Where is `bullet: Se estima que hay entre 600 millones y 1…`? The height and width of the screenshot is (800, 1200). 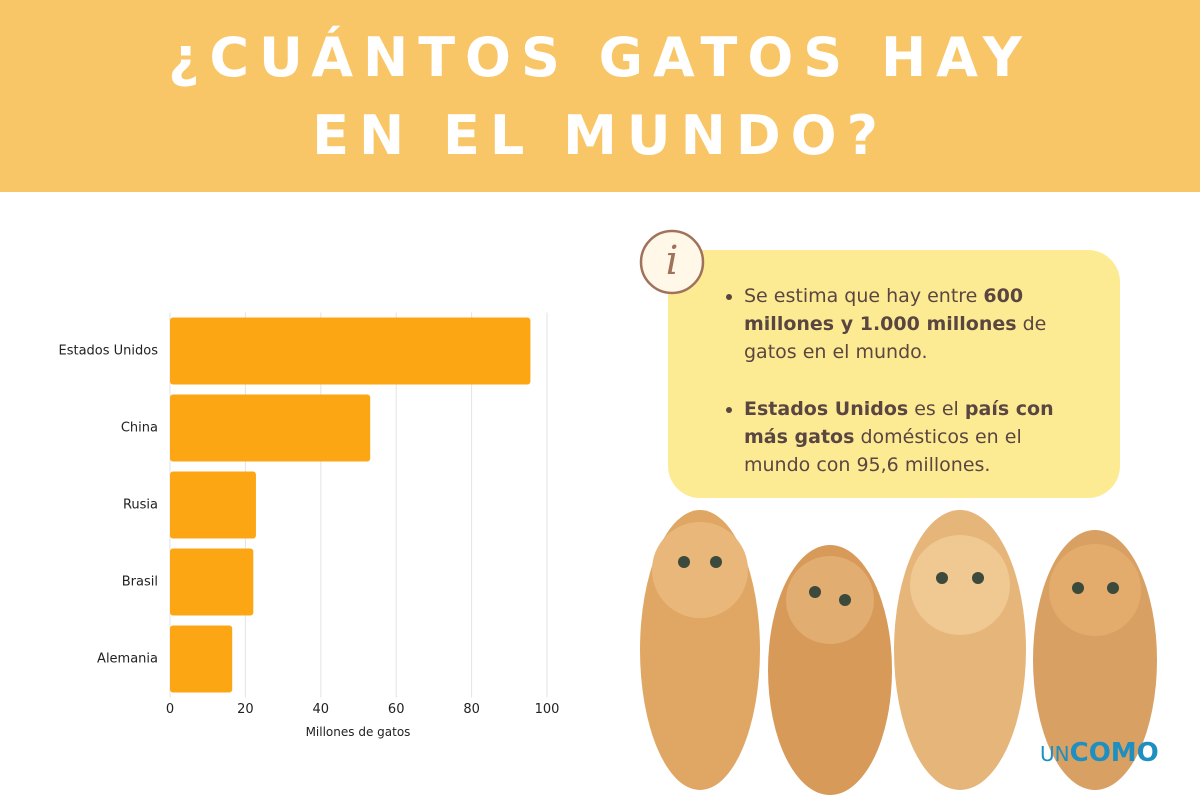 bullet: Se estima que hay entre 600 millones y 1… is located at coordinates (912, 324).